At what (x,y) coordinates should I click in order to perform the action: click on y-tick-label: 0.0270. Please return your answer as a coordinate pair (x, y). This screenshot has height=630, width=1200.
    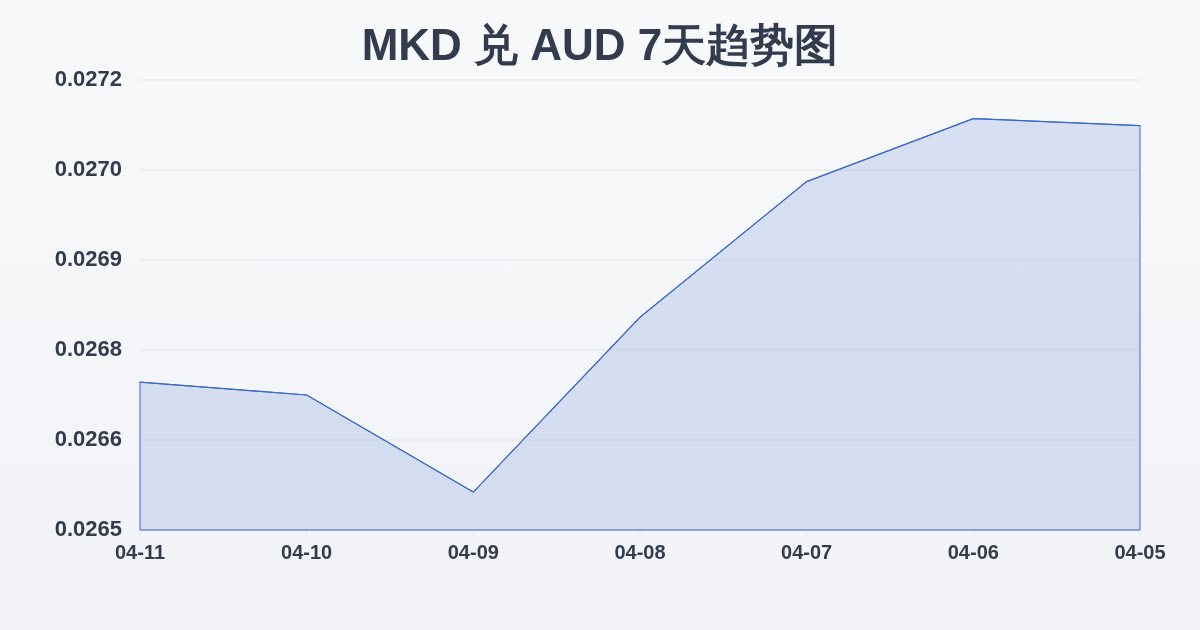
    Looking at the image, I should click on (88, 168).